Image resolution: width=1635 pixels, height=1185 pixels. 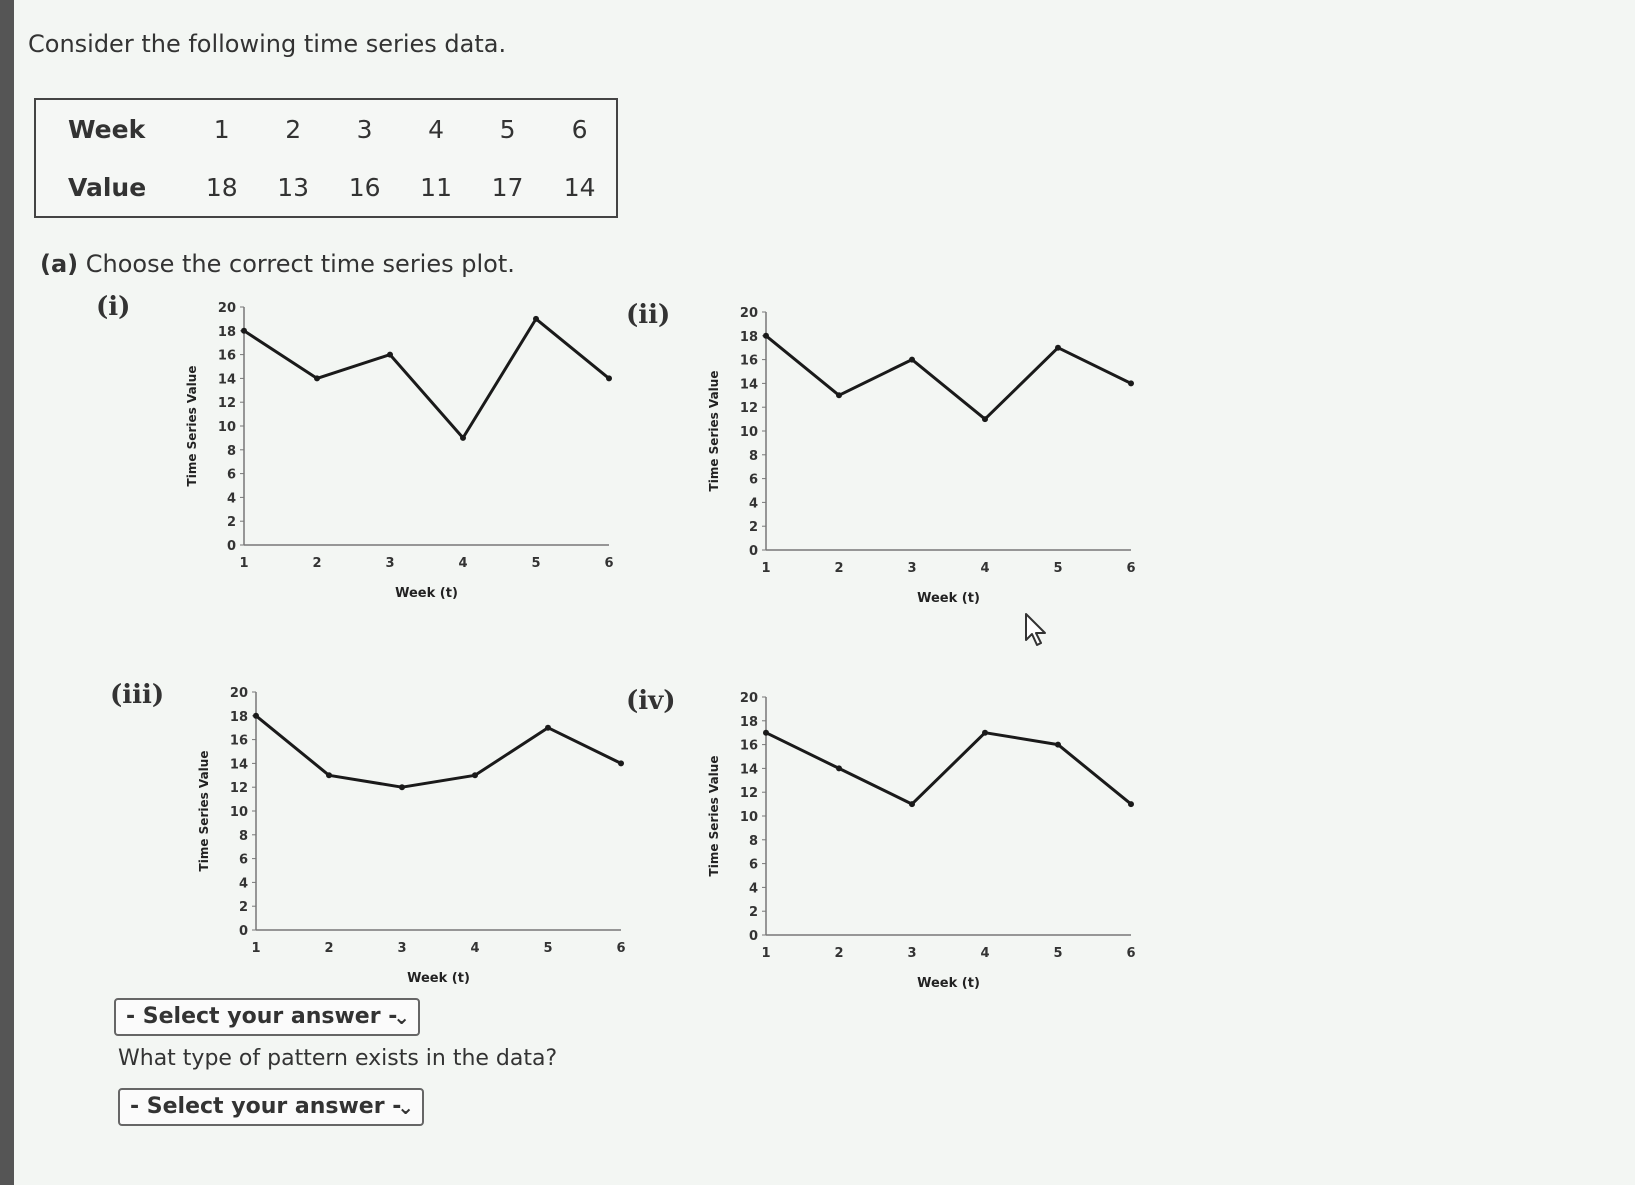 I want to click on option-label-i: (i), so click(x=113, y=307).